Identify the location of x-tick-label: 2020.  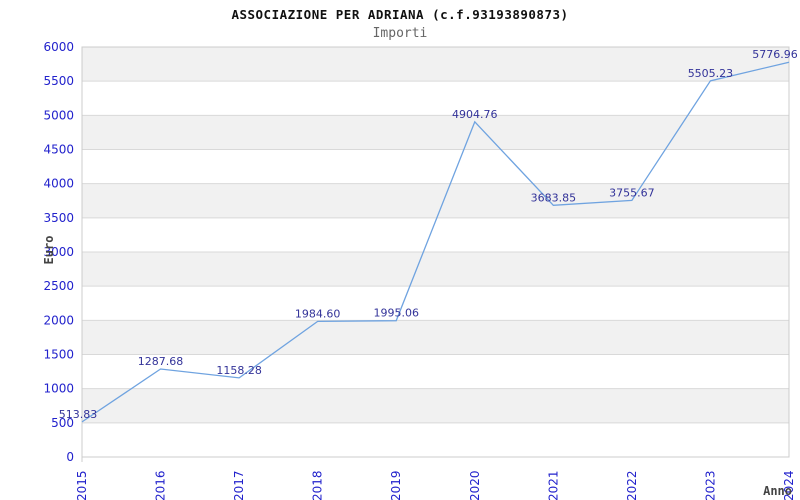
(475, 485).